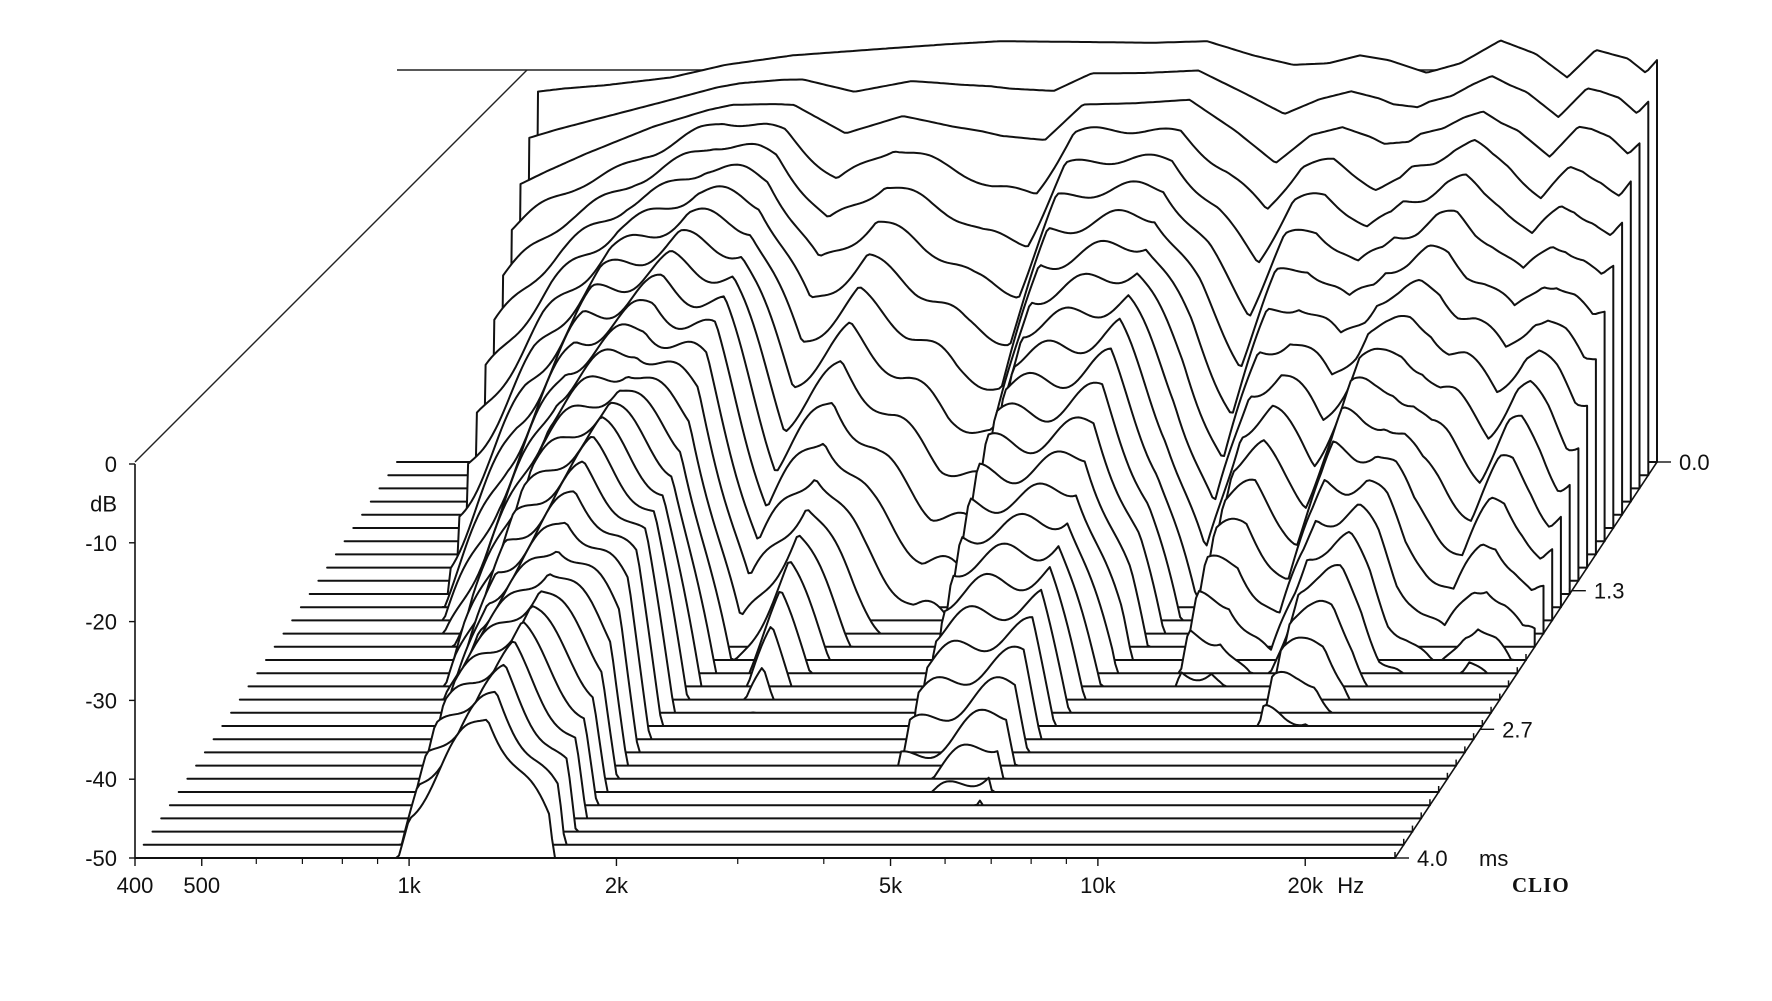  I want to click on clio-brand-label: CLIO, so click(1541, 885).